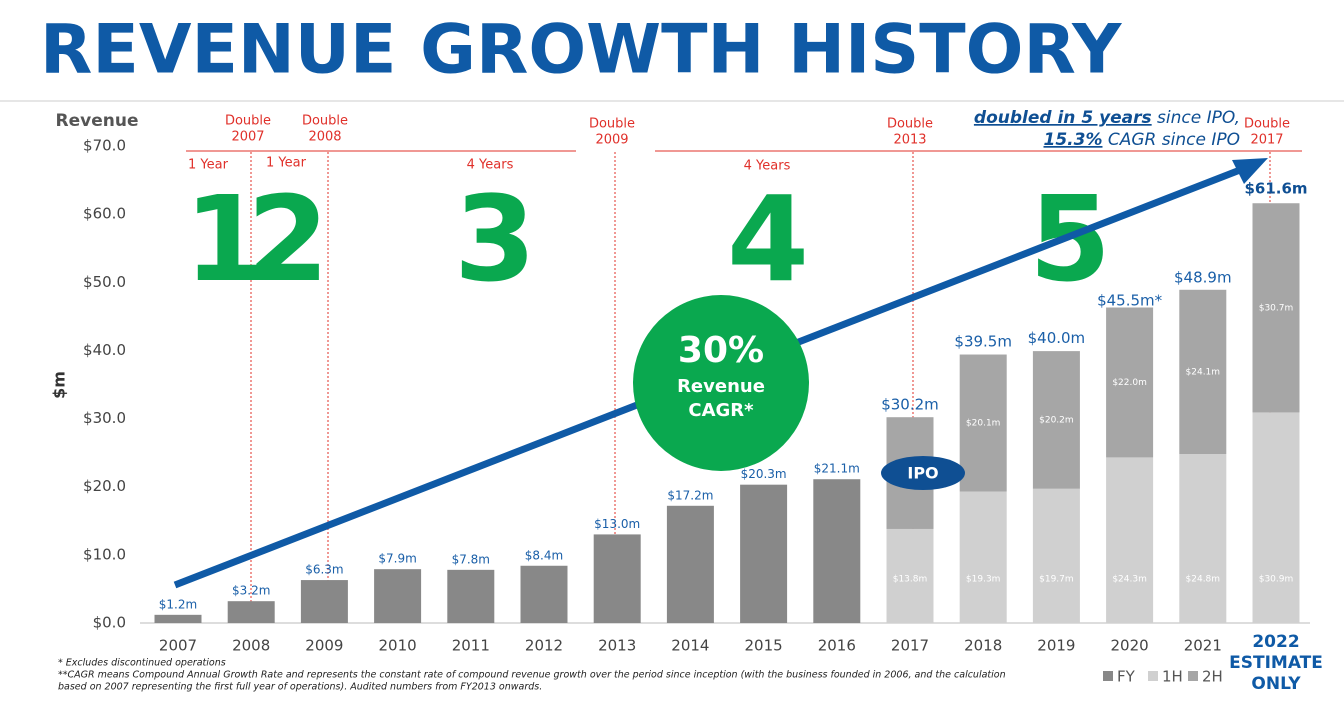  I want to click on total-label: $48.9m, so click(1203, 277).